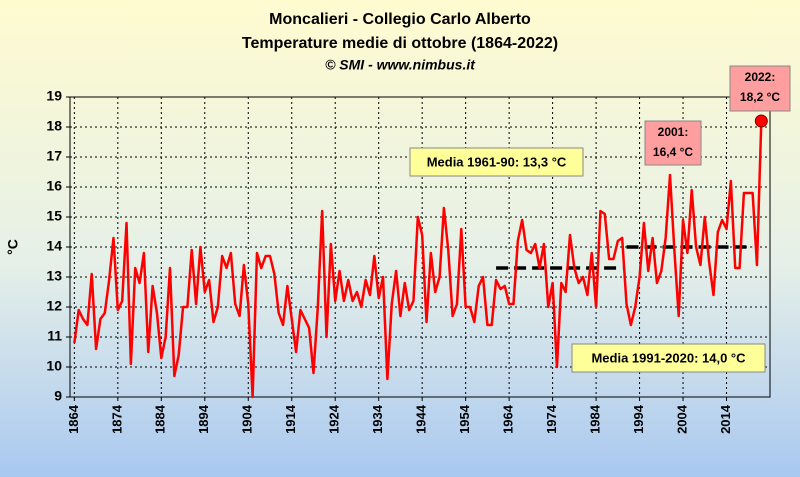  What do you see at coordinates (400, 19) in the screenshot?
I see `chart-title: Moncalieri - Collegio Carlo Alberto` at bounding box center [400, 19].